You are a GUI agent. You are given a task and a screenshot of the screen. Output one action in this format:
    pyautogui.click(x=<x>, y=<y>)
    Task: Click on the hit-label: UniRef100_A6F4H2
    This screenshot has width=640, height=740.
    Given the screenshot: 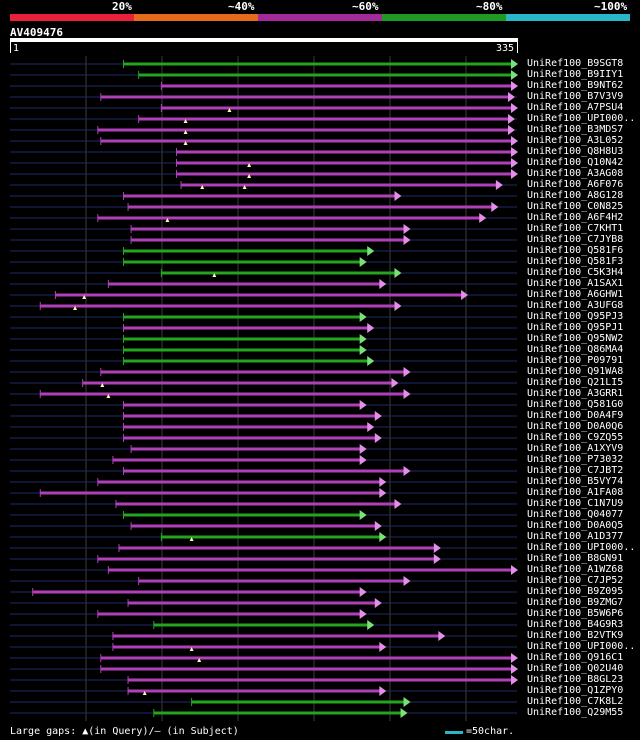 What is the action you would take?
    pyautogui.click(x=575, y=217)
    